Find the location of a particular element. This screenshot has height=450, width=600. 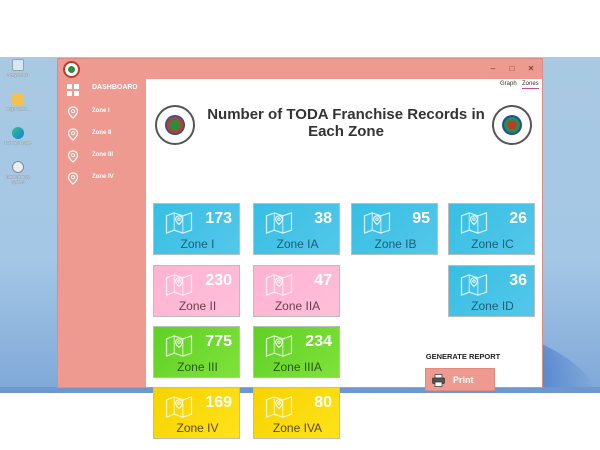

zone-count: 38 is located at coordinates (323, 218).